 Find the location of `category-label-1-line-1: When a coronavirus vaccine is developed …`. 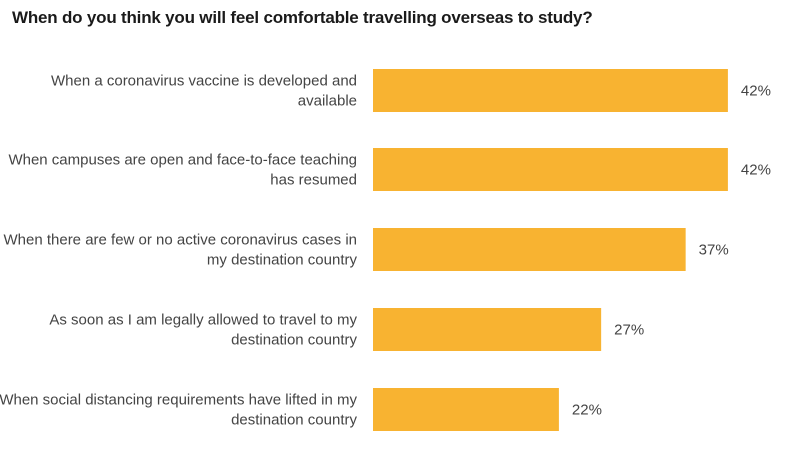

category-label-1-line-1: When a coronavirus vaccine is developed … is located at coordinates (204, 81).